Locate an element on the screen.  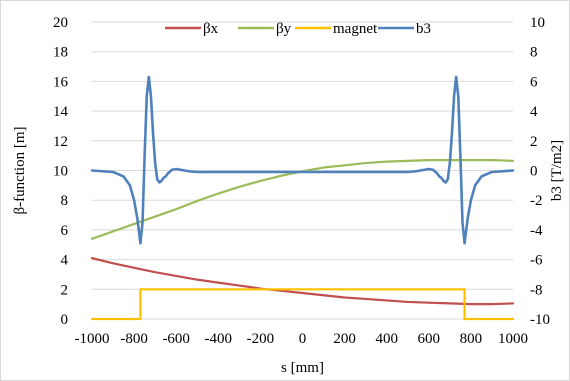
y-tick-label-7: 14 is located at coordinates (61, 112).